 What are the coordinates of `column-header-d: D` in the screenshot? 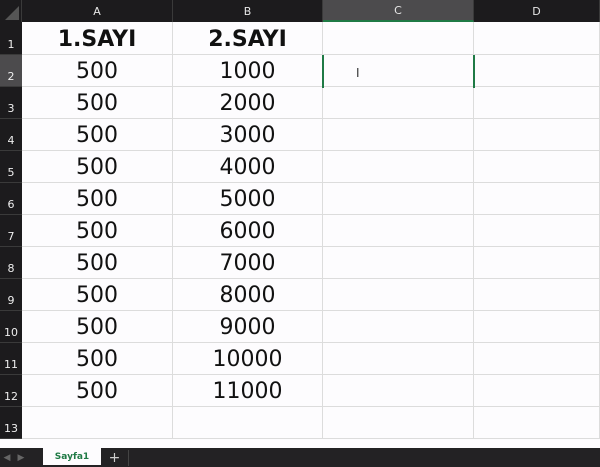 It's located at (537, 11).